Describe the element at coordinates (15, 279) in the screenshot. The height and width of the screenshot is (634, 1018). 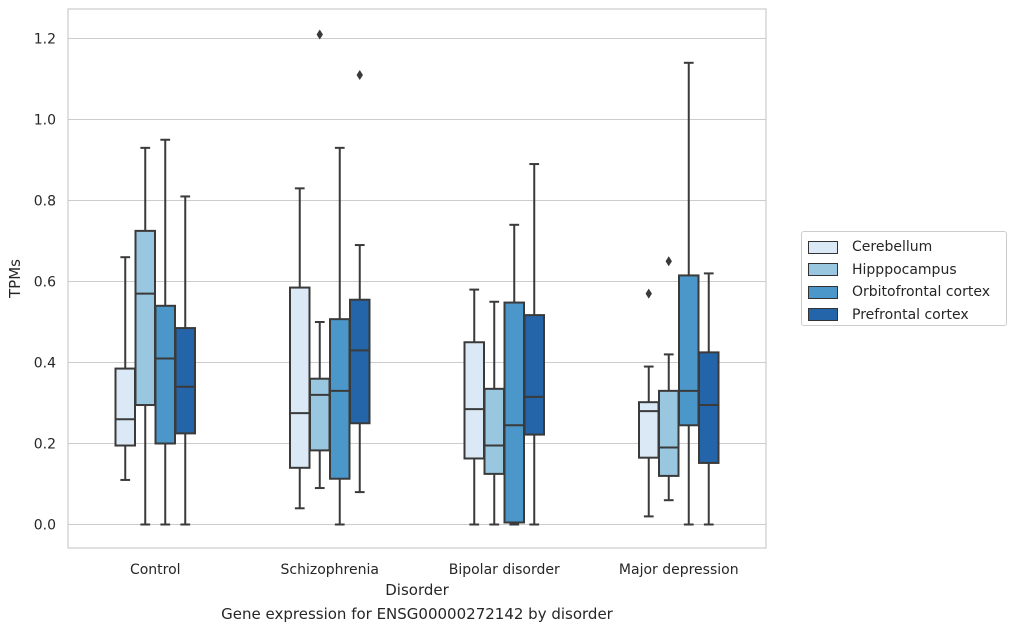
I see `y-axis-title: TPMs` at that location.